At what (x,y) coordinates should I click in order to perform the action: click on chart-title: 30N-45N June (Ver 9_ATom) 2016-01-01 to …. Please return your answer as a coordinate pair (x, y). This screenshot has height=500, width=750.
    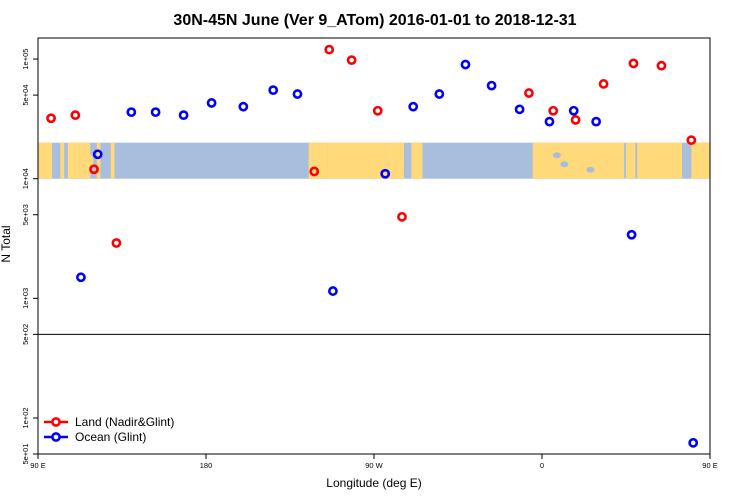
    Looking at the image, I should click on (374, 20).